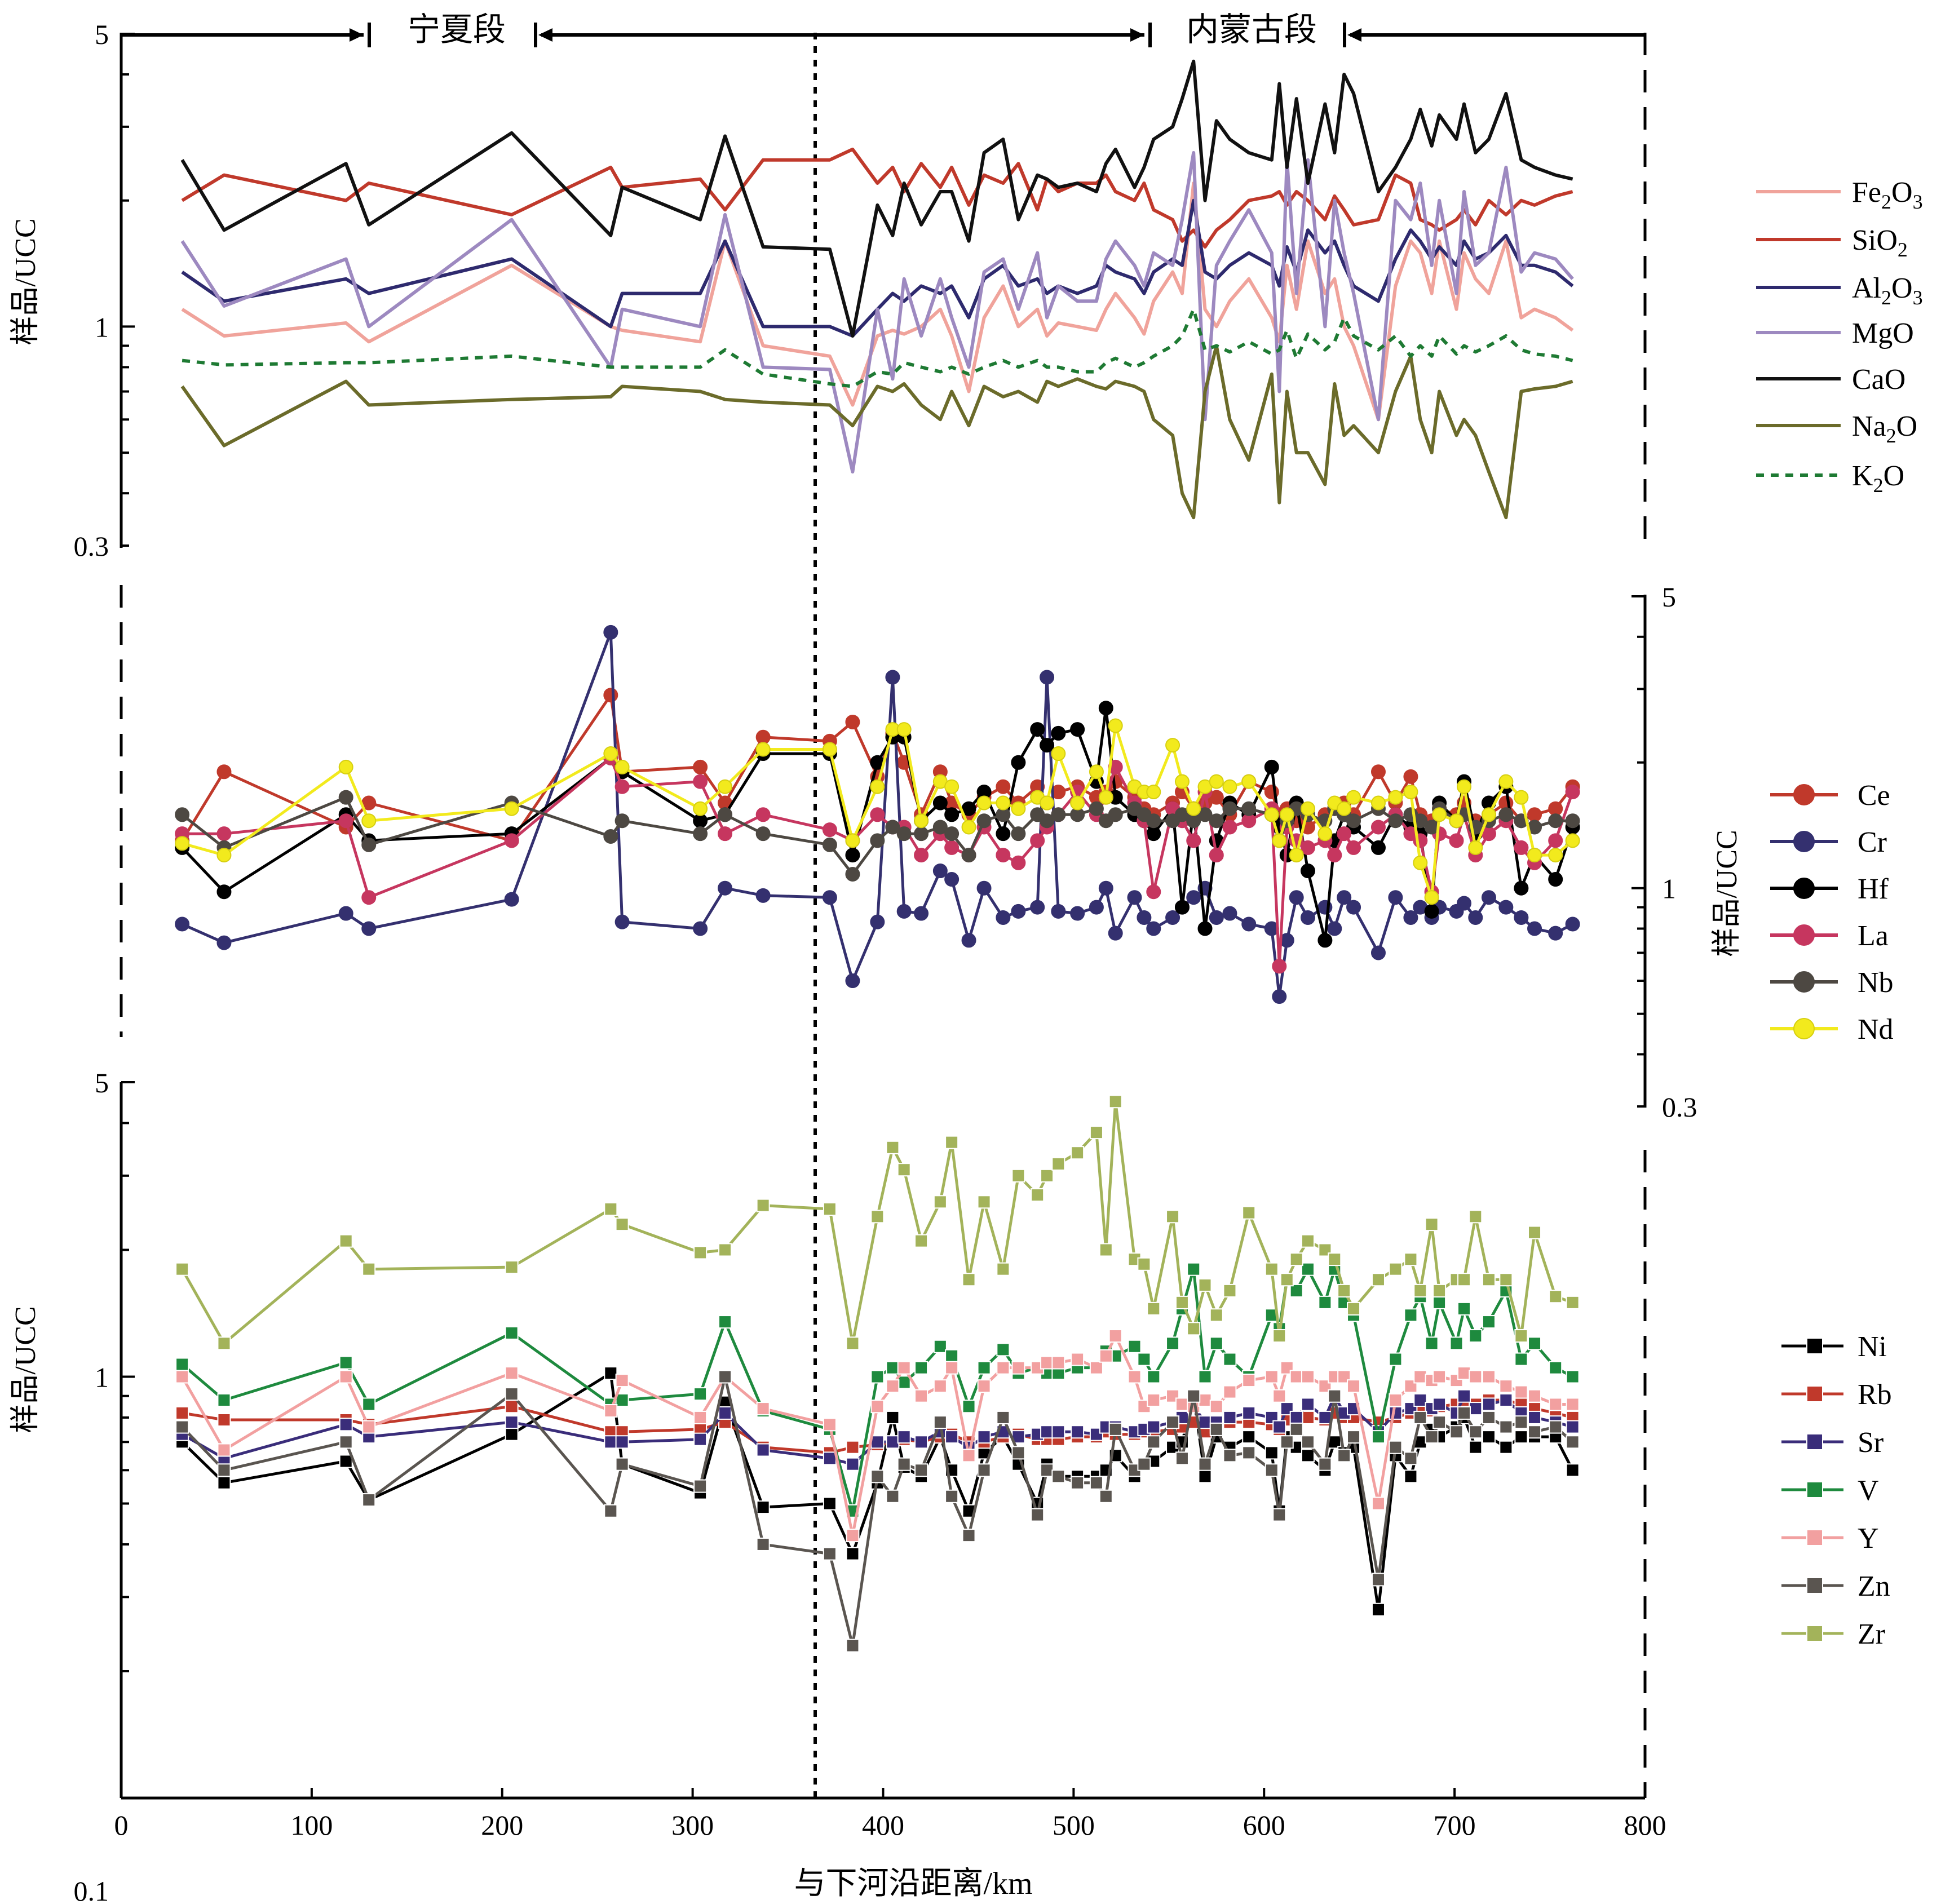 The width and height of the screenshot is (1941, 1904). What do you see at coordinates (1832, 242) in the screenshot?
I see `legend-item-sio2: SiO2` at bounding box center [1832, 242].